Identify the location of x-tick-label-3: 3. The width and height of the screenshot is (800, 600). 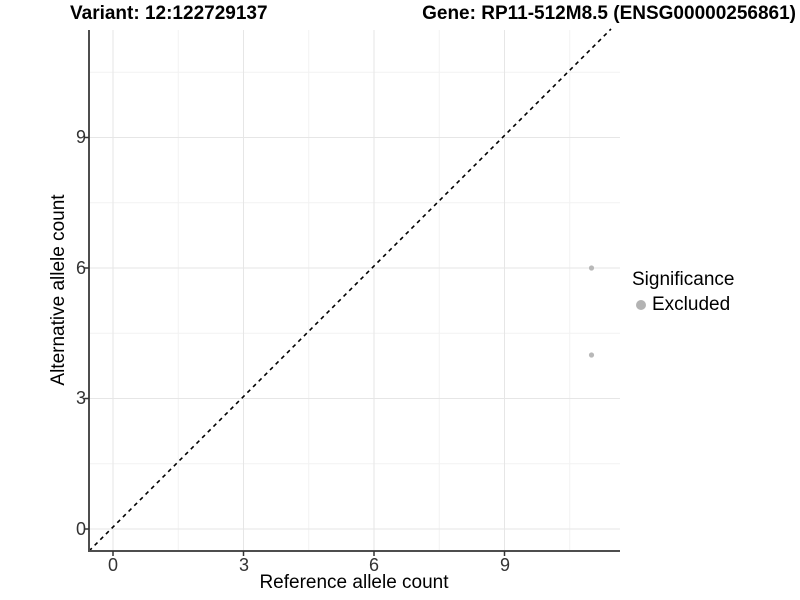
(243, 565).